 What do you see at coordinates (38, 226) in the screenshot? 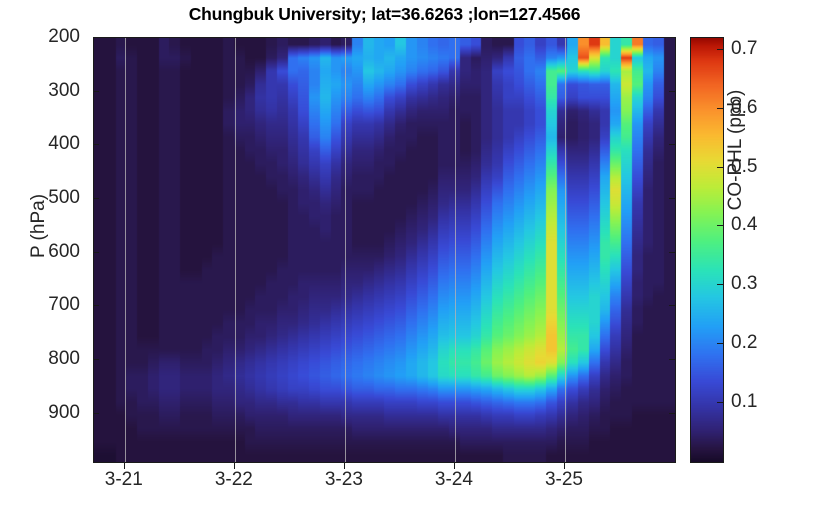
I see `y-axis-label: P (hPa)` at bounding box center [38, 226].